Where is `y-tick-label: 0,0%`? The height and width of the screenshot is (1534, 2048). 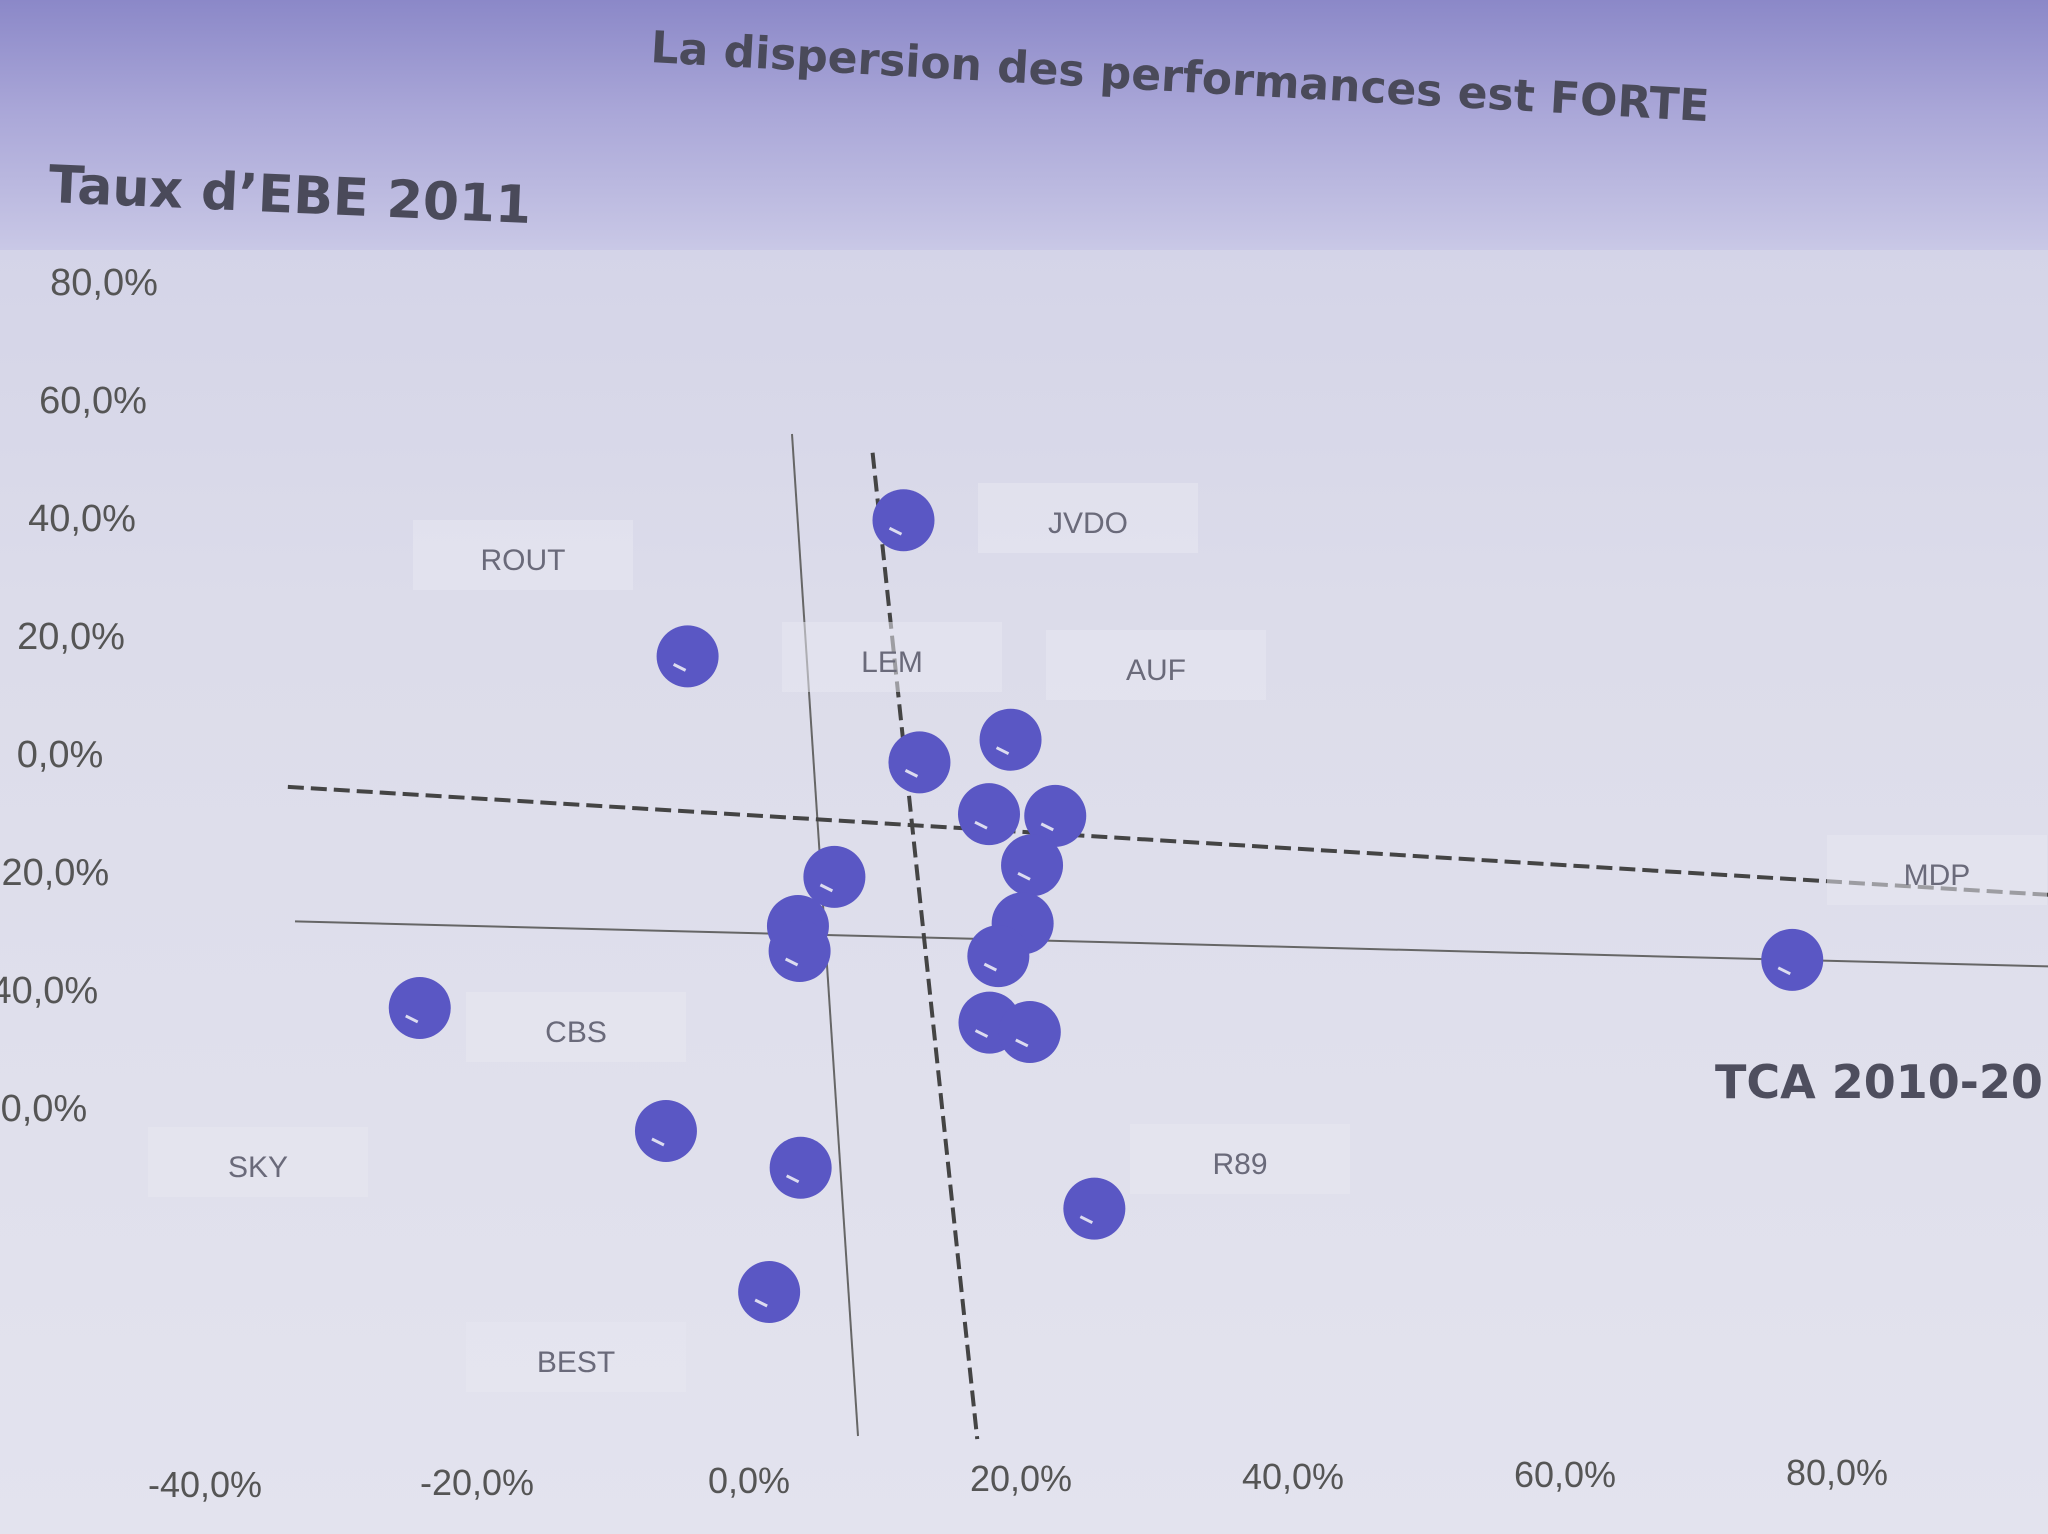
y-tick-label: 0,0% is located at coordinates (60, 755).